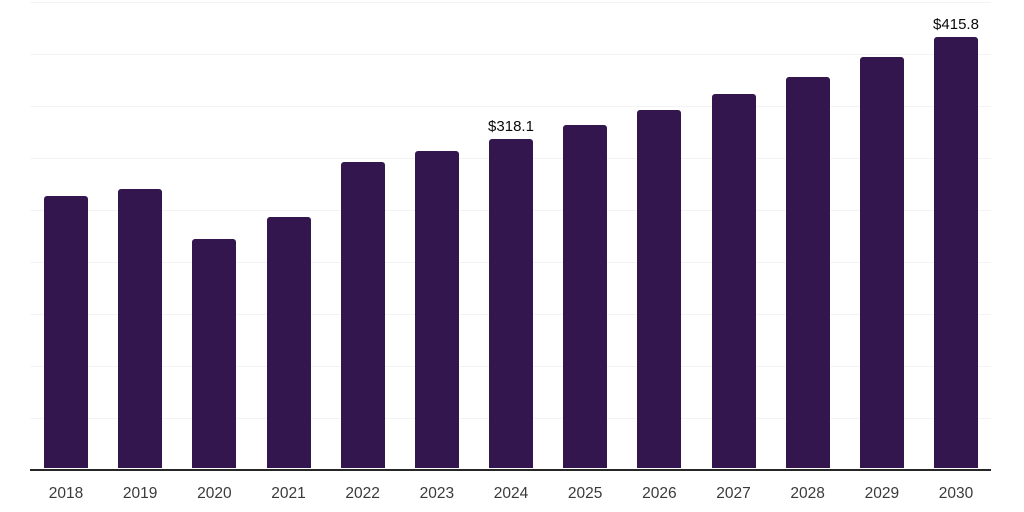  Describe the element at coordinates (511, 493) in the screenshot. I see `x-tick-2024: 2024` at that location.